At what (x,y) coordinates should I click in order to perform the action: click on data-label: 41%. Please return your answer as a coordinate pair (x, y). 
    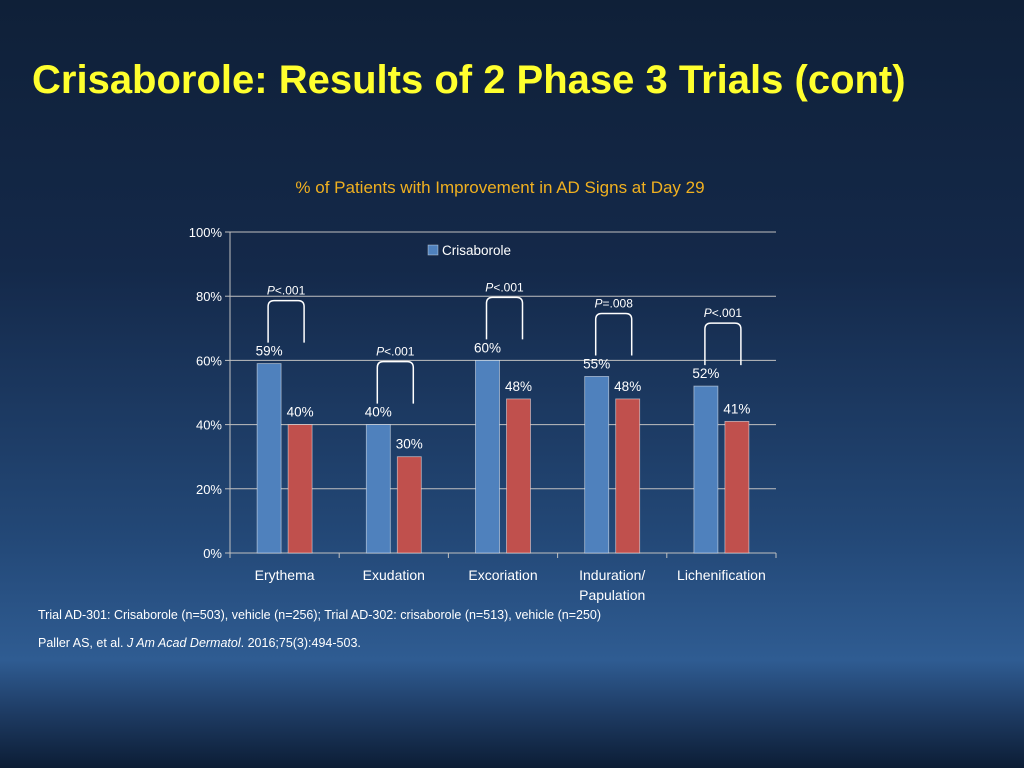
    Looking at the image, I should click on (736, 408).